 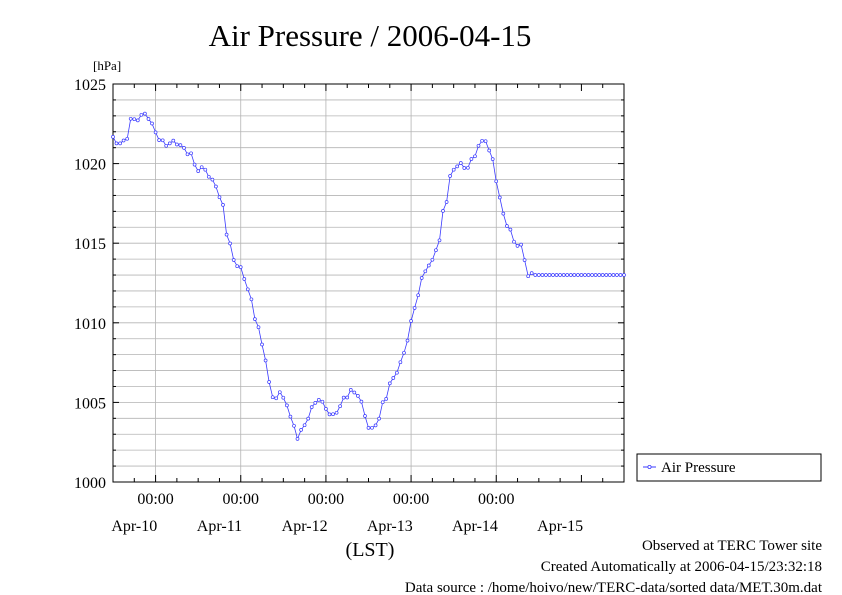 I want to click on y-tick-label: 1015, so click(x=90, y=244).